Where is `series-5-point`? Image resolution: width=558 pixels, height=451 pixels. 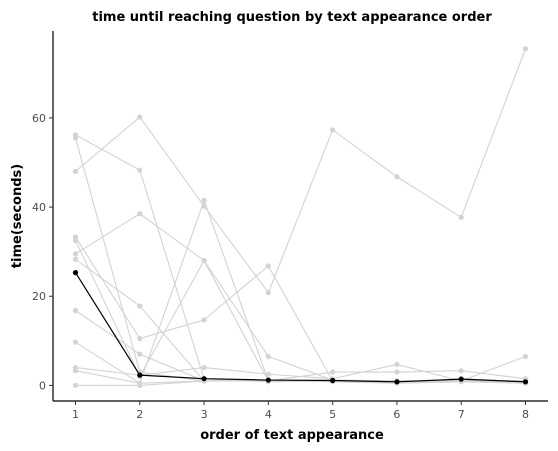
series-5-point is located at coordinates (75, 240).